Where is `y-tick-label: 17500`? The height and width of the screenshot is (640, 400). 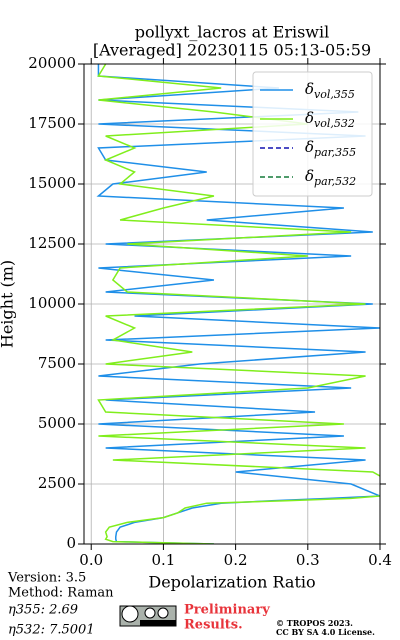 y-tick-label: 17500 is located at coordinates (52, 123).